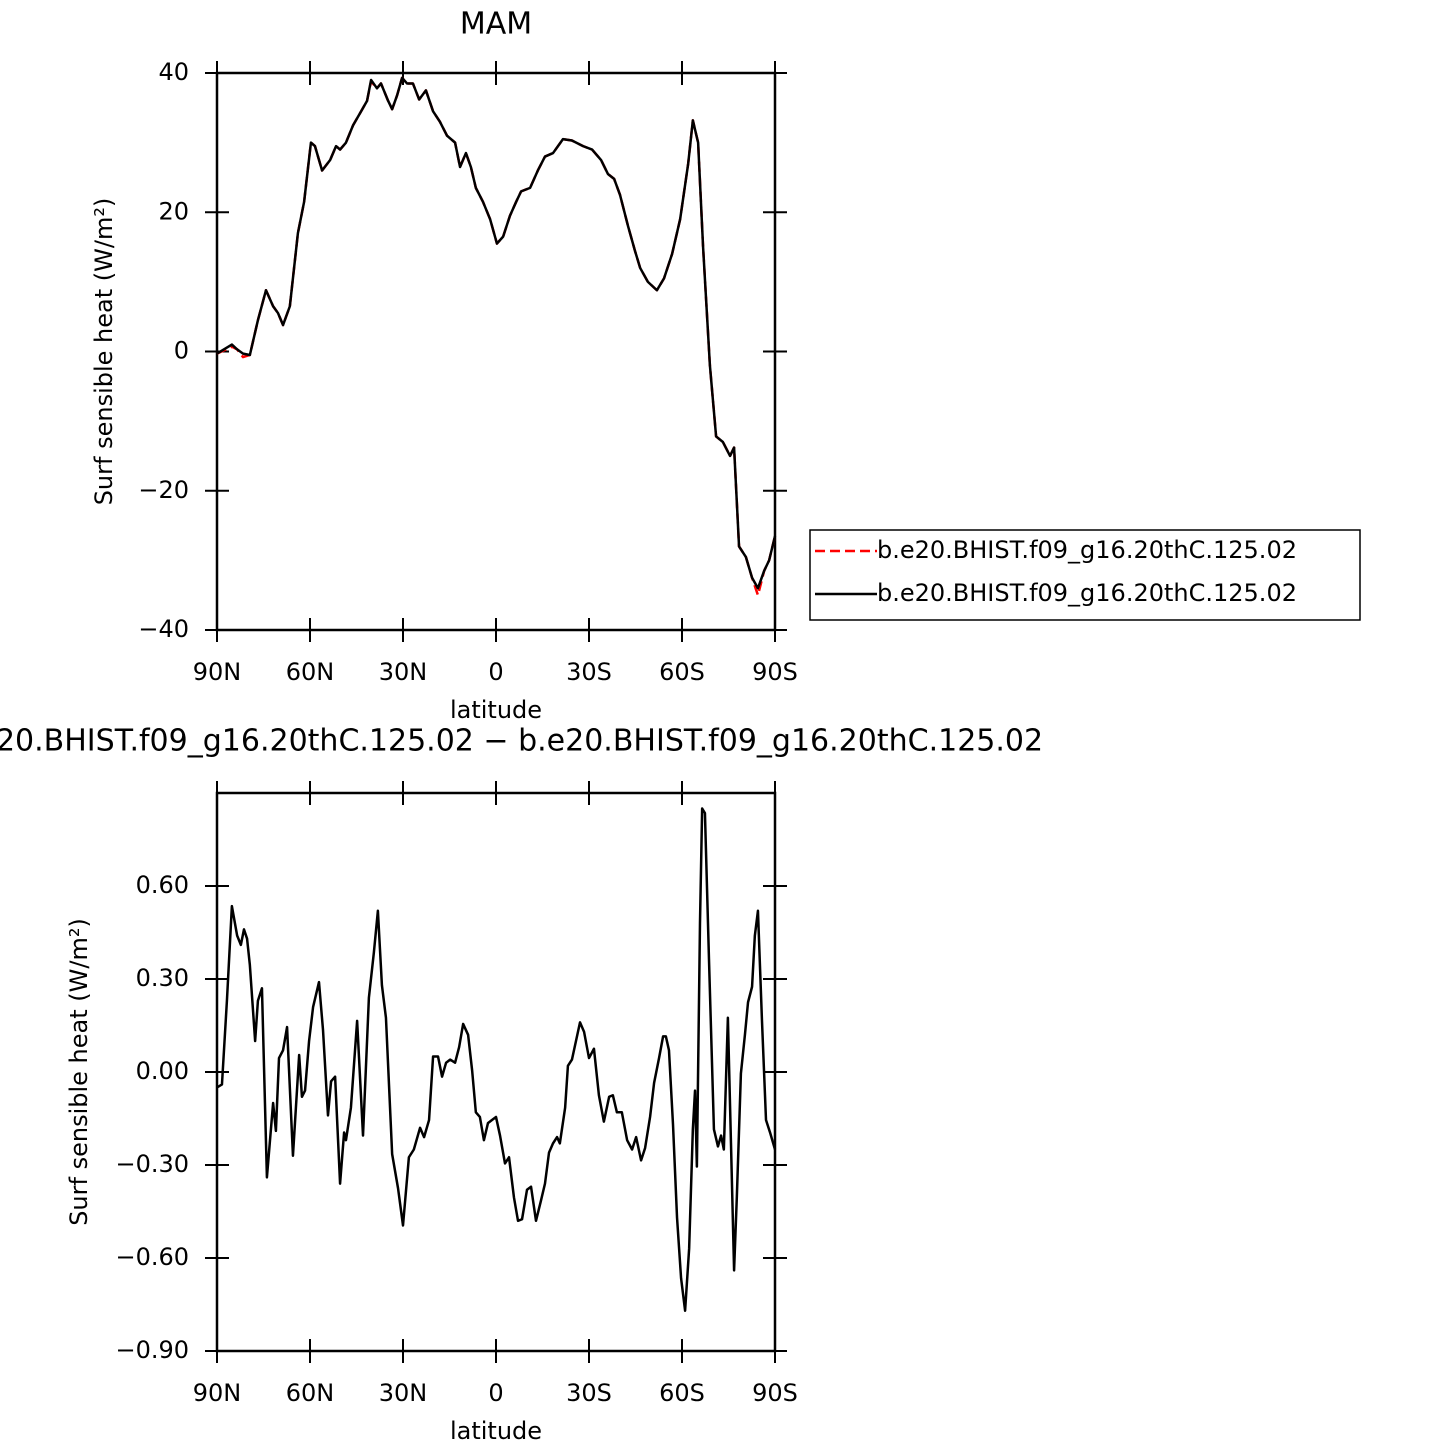 Image resolution: width=1452 pixels, height=1452 pixels. I want to click on y-tick-label: 20, so click(173, 211).